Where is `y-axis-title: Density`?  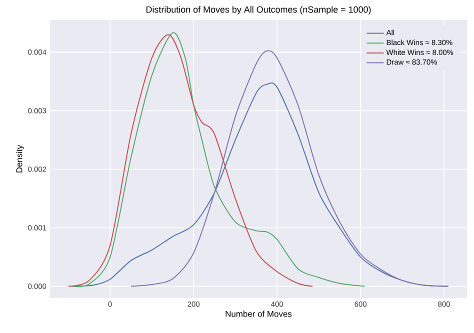 y-axis-title: Density is located at coordinates (20, 158).